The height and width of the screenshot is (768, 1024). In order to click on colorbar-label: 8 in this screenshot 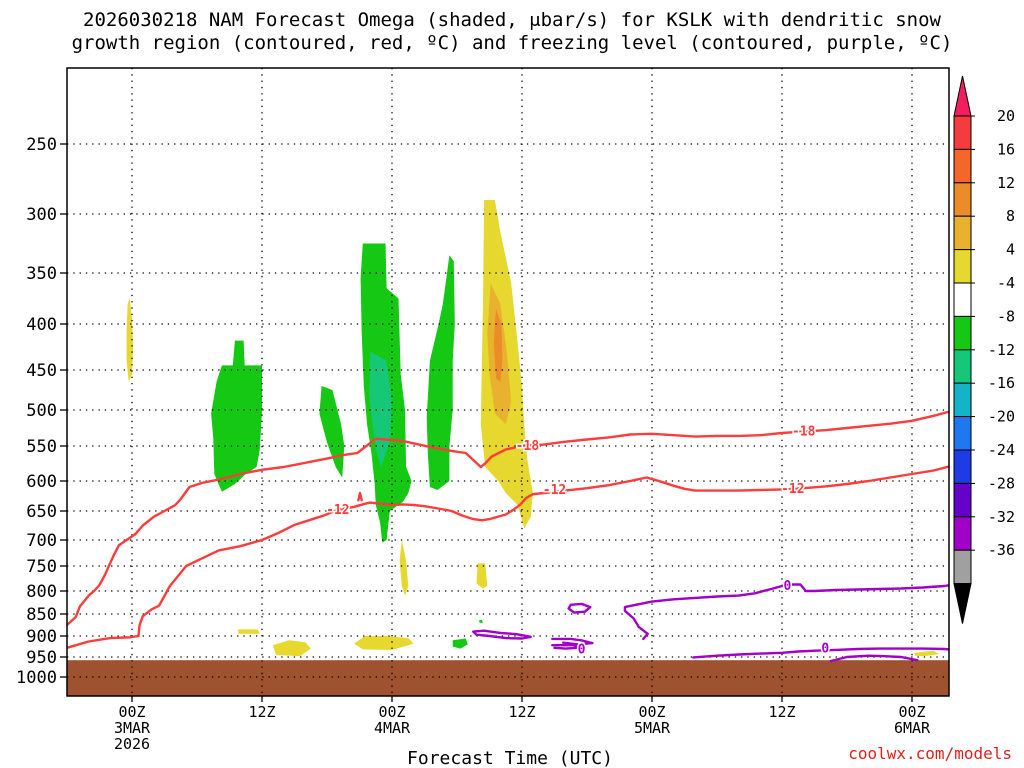, I will do `click(1010, 216)`.